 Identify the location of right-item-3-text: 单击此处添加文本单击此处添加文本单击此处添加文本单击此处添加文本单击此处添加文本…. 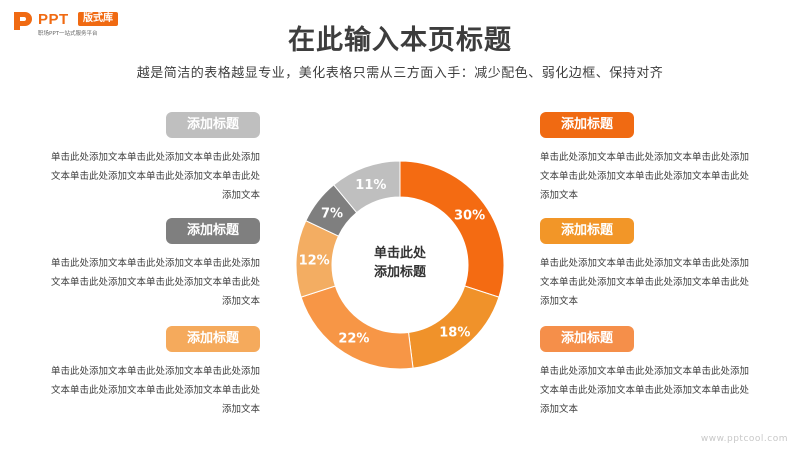
(645, 390).